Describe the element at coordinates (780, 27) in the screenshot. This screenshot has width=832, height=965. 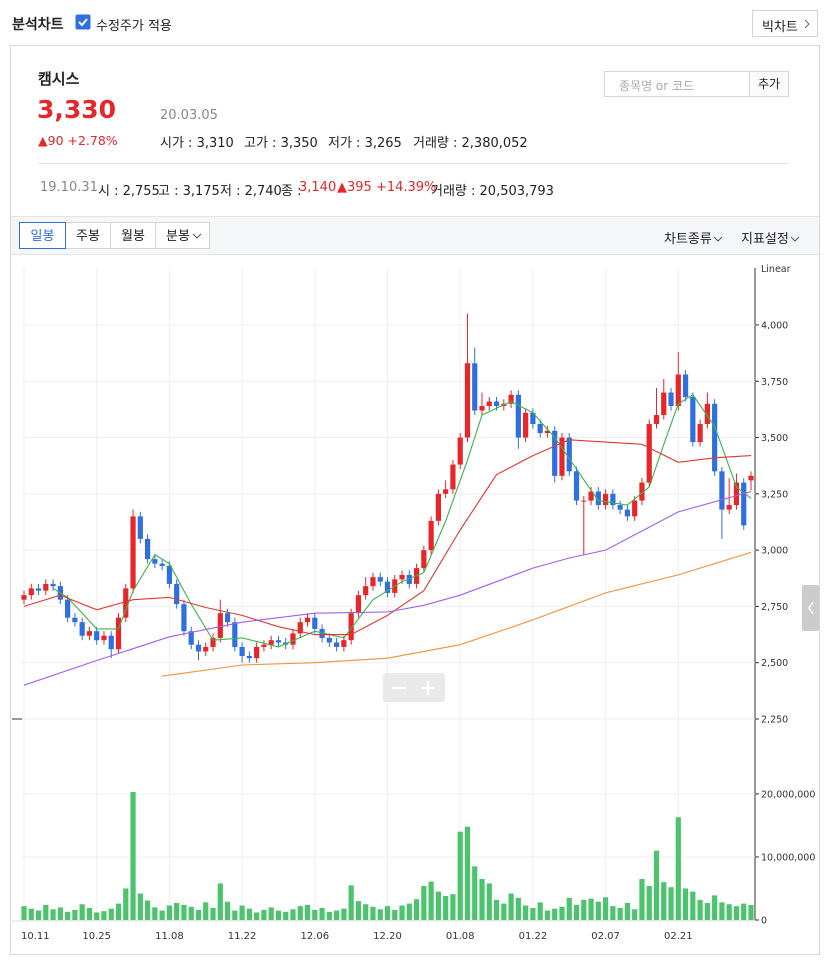
I see `button-label: 빅차트` at that location.